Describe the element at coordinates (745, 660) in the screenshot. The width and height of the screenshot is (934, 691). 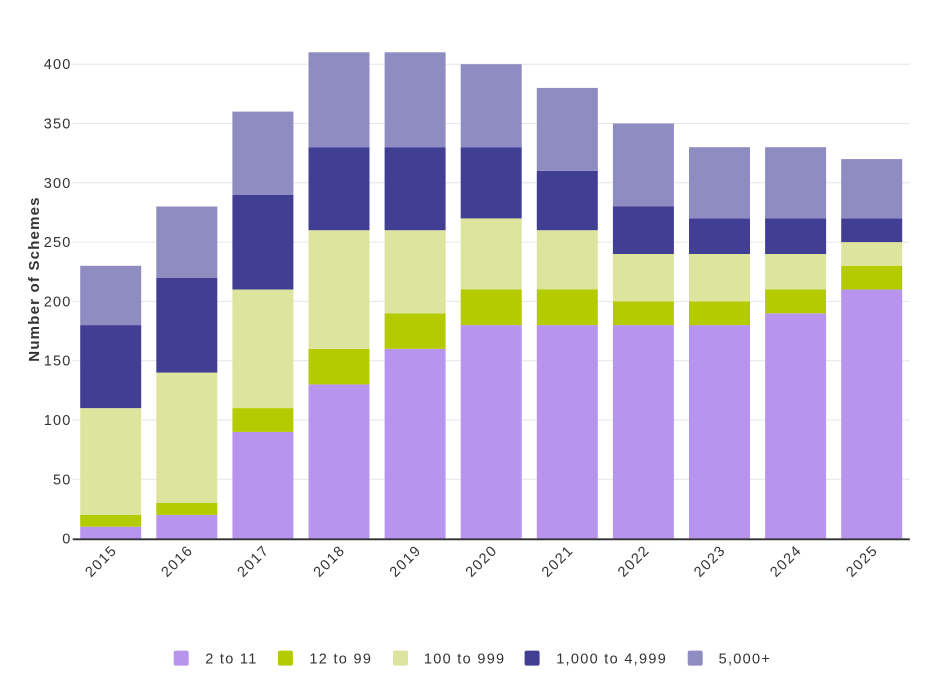
I see `svg-text: 5,000+` at that location.